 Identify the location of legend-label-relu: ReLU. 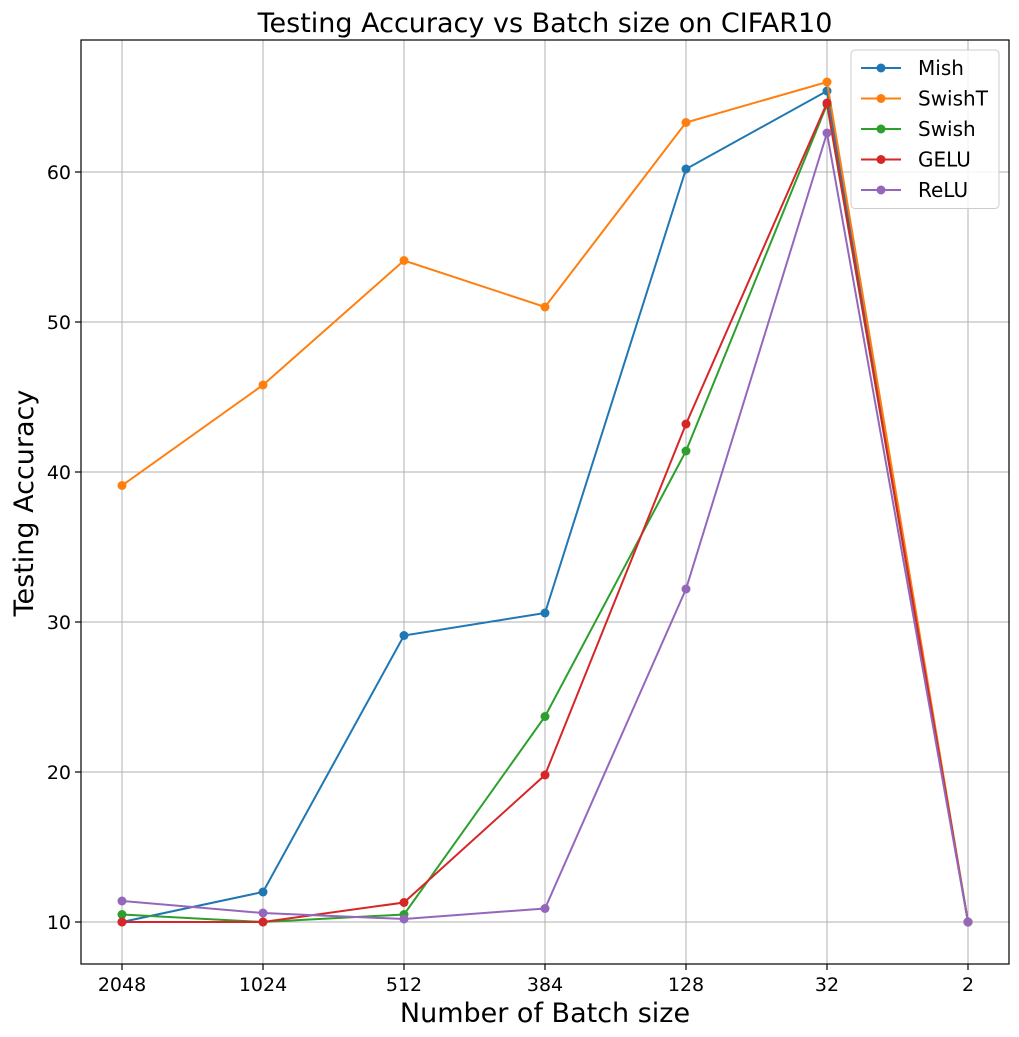
(943, 190).